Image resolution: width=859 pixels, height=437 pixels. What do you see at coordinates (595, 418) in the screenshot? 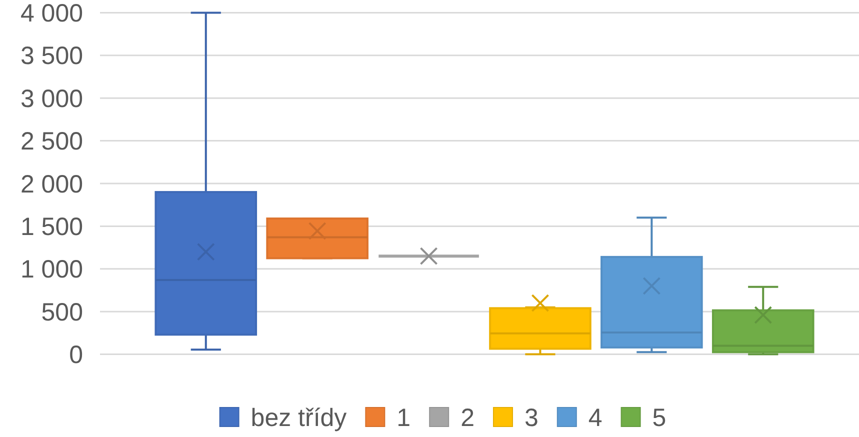
I see `legend-label: 4` at bounding box center [595, 418].